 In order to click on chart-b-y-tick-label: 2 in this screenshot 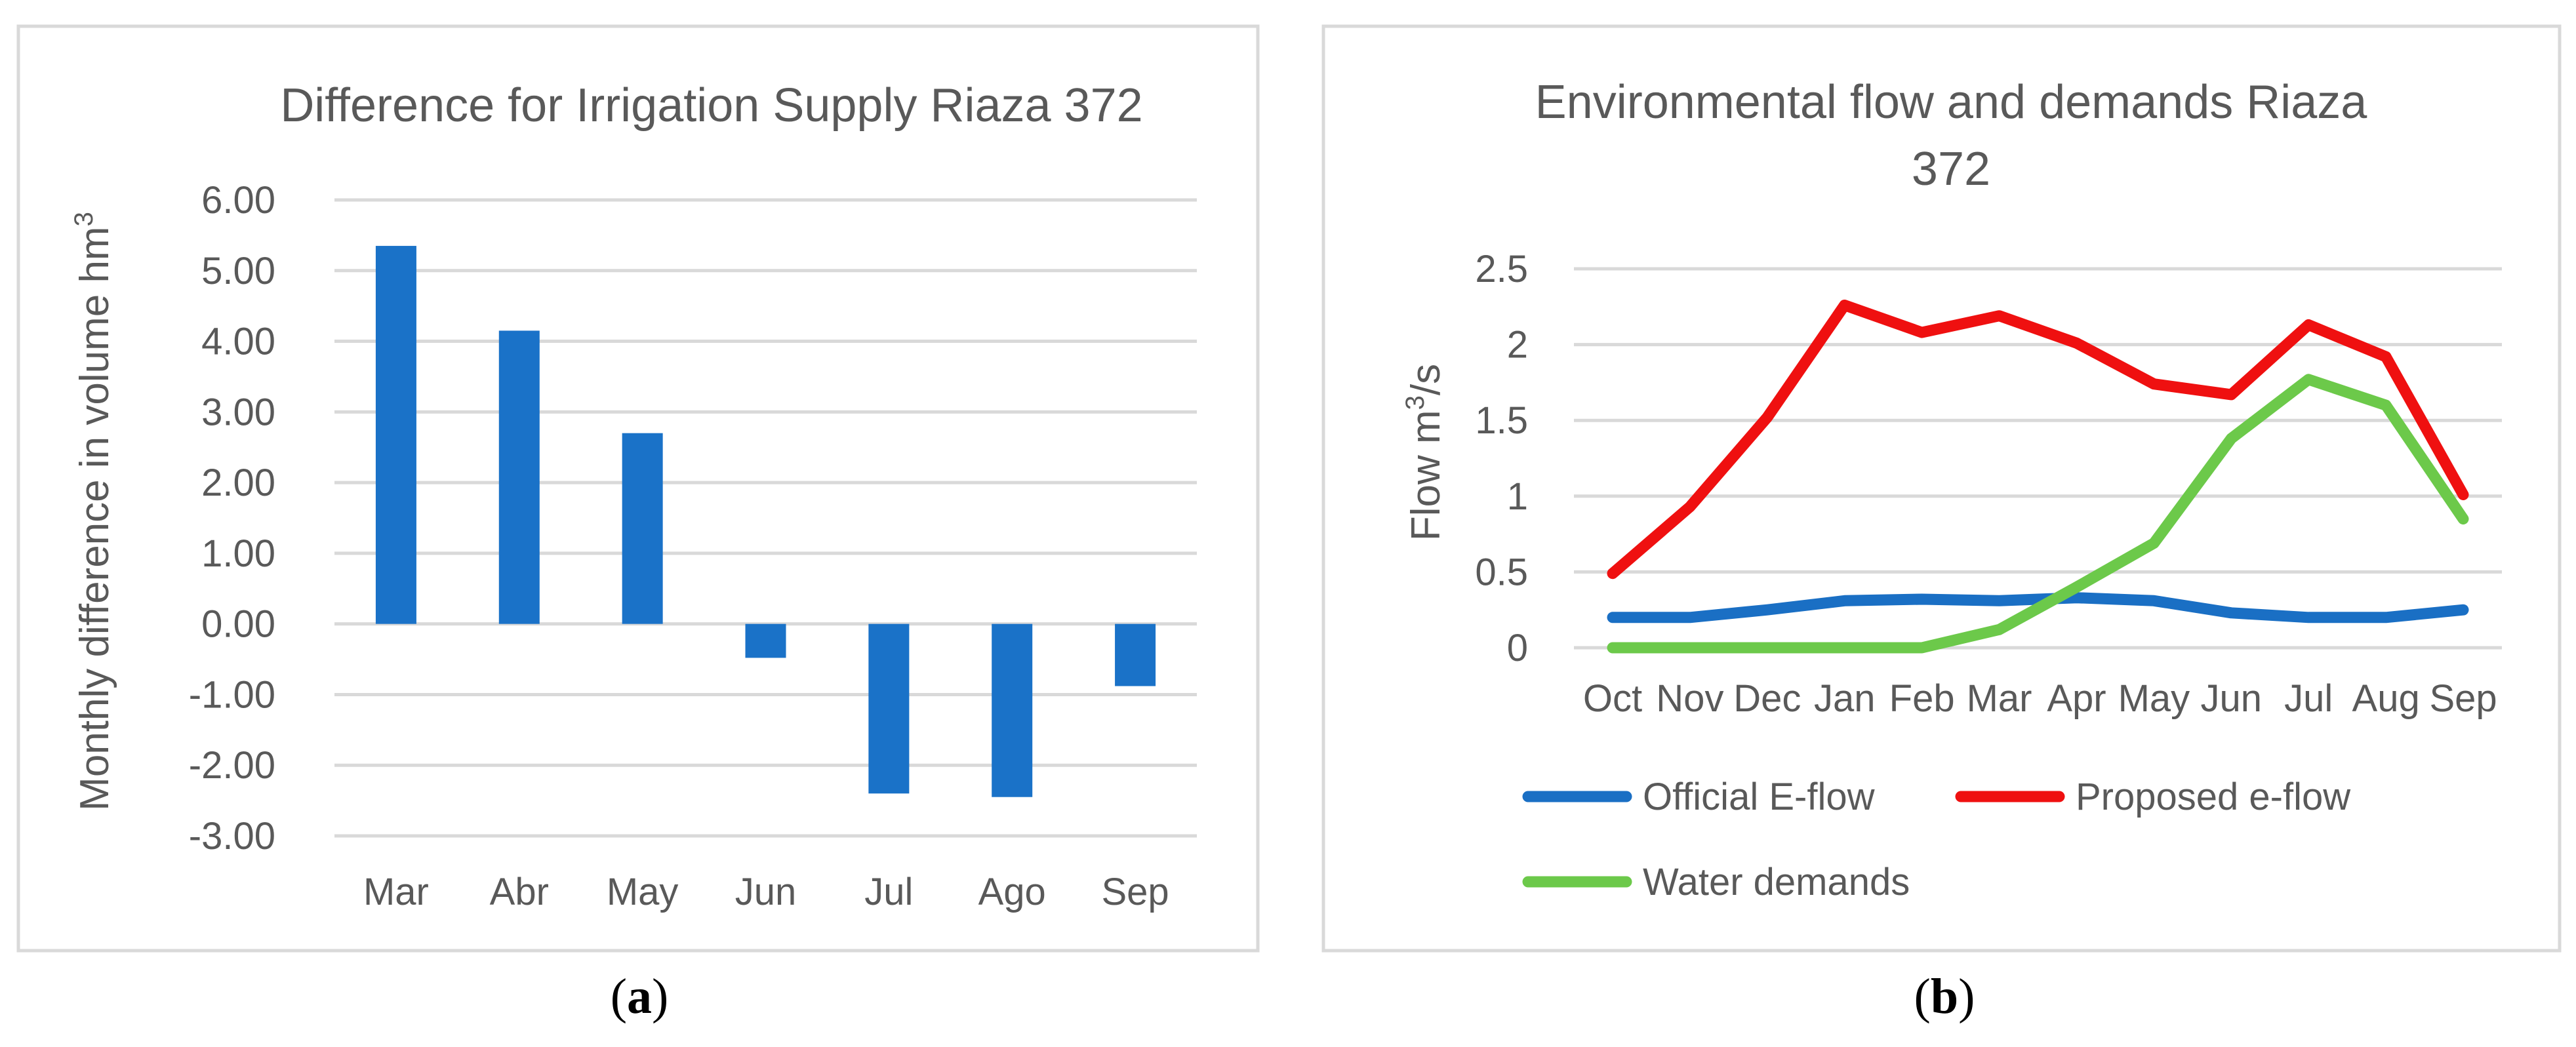, I will do `click(1517, 345)`.